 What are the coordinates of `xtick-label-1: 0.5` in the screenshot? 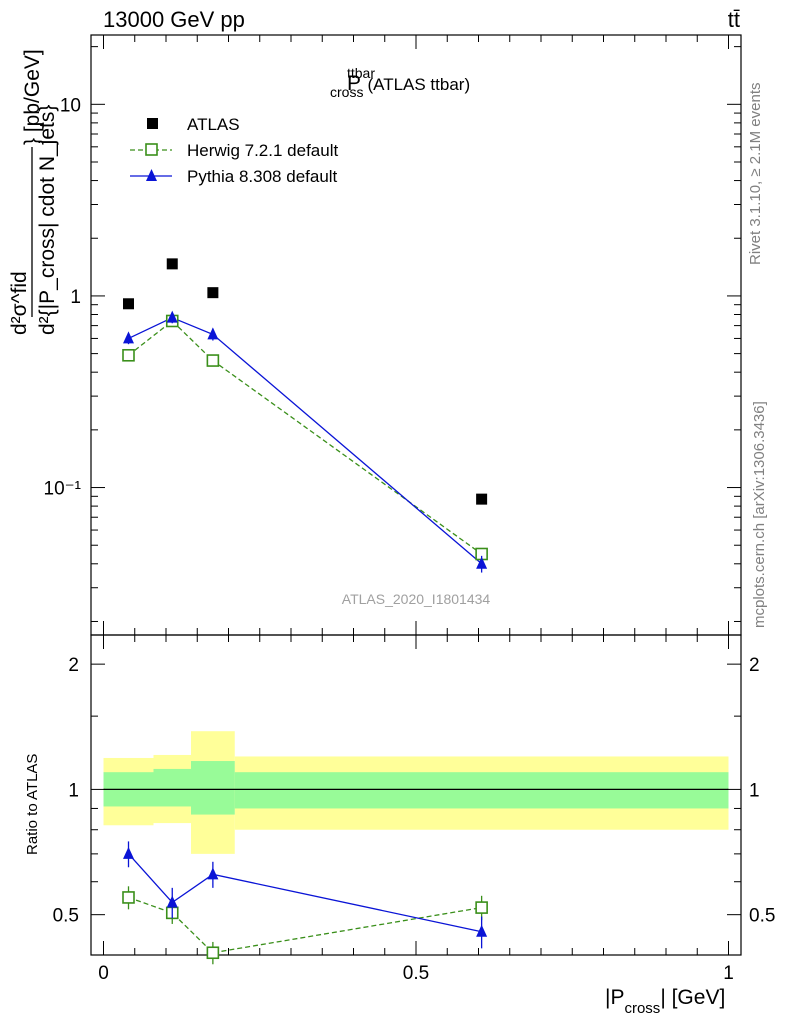 It's located at (416, 973).